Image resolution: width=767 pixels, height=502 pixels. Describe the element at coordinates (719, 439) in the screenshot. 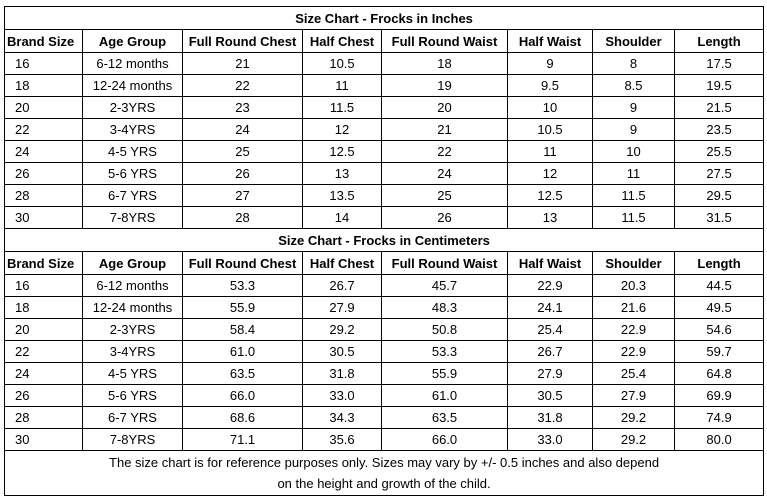

I see `cell: 80.0` at that location.